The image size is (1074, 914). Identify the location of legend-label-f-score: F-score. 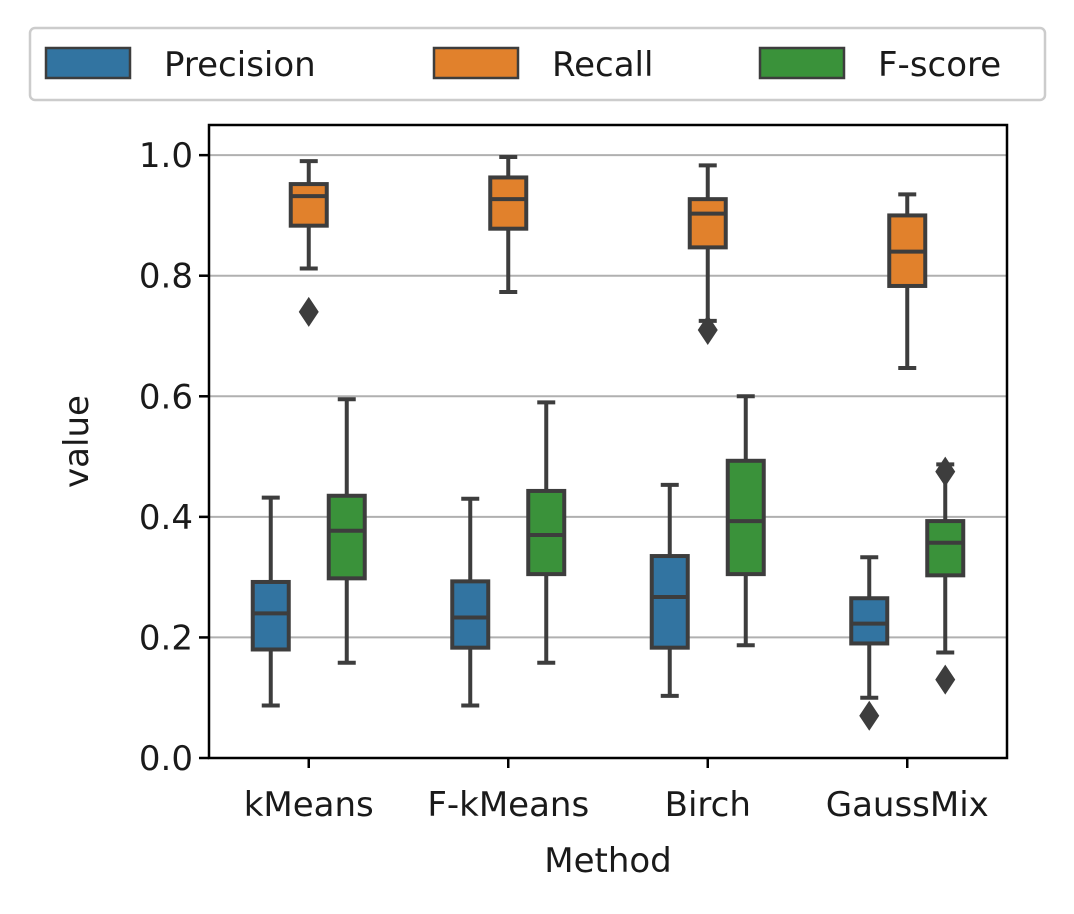
(939, 65).